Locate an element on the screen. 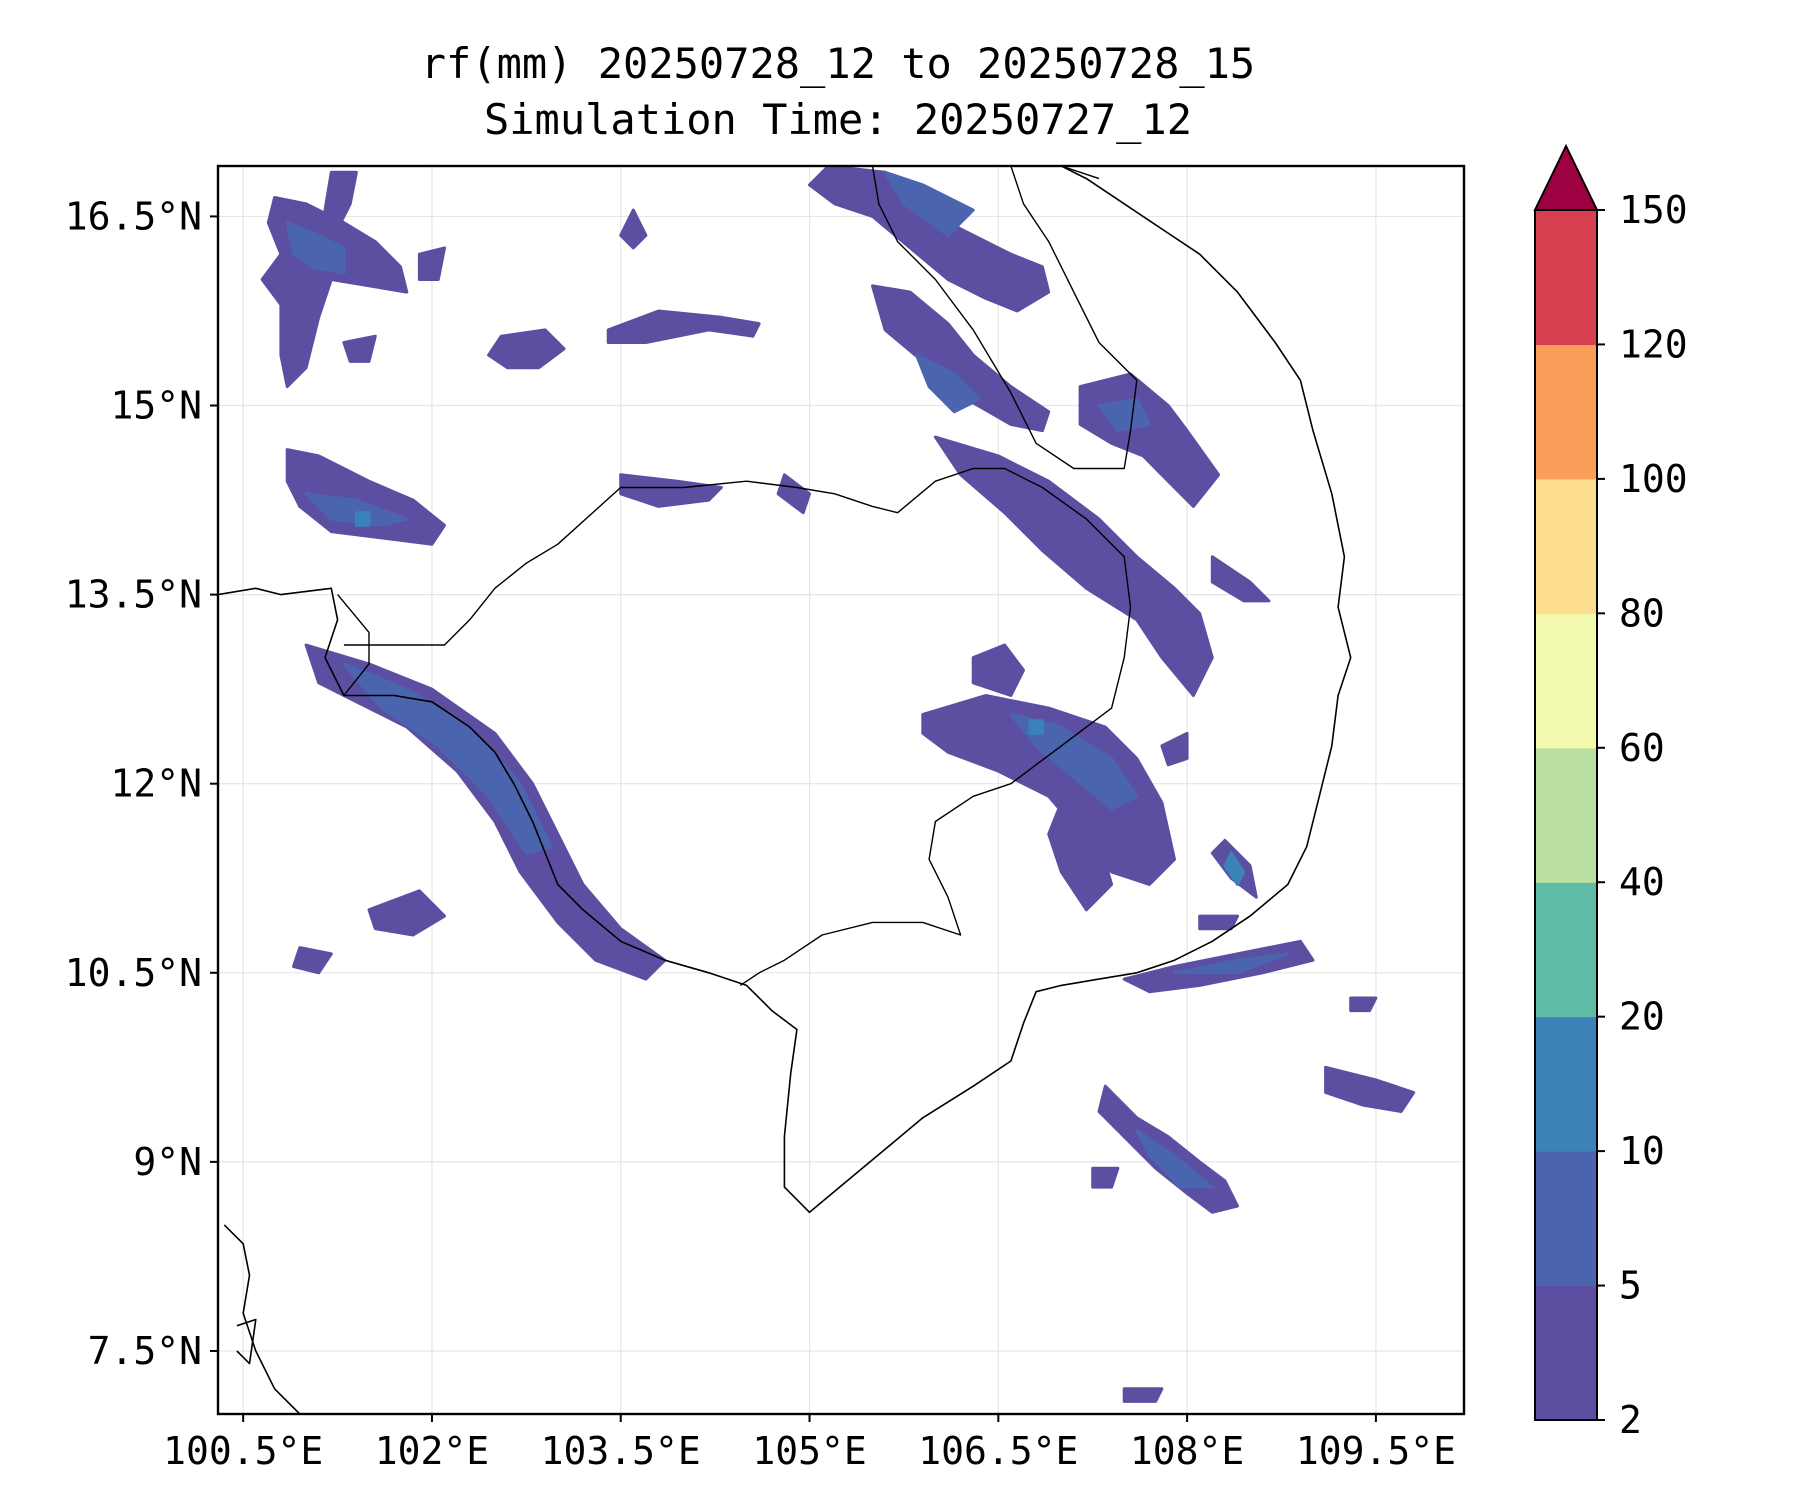  lon-tick-label: 103.5°E is located at coordinates (621, 1451).